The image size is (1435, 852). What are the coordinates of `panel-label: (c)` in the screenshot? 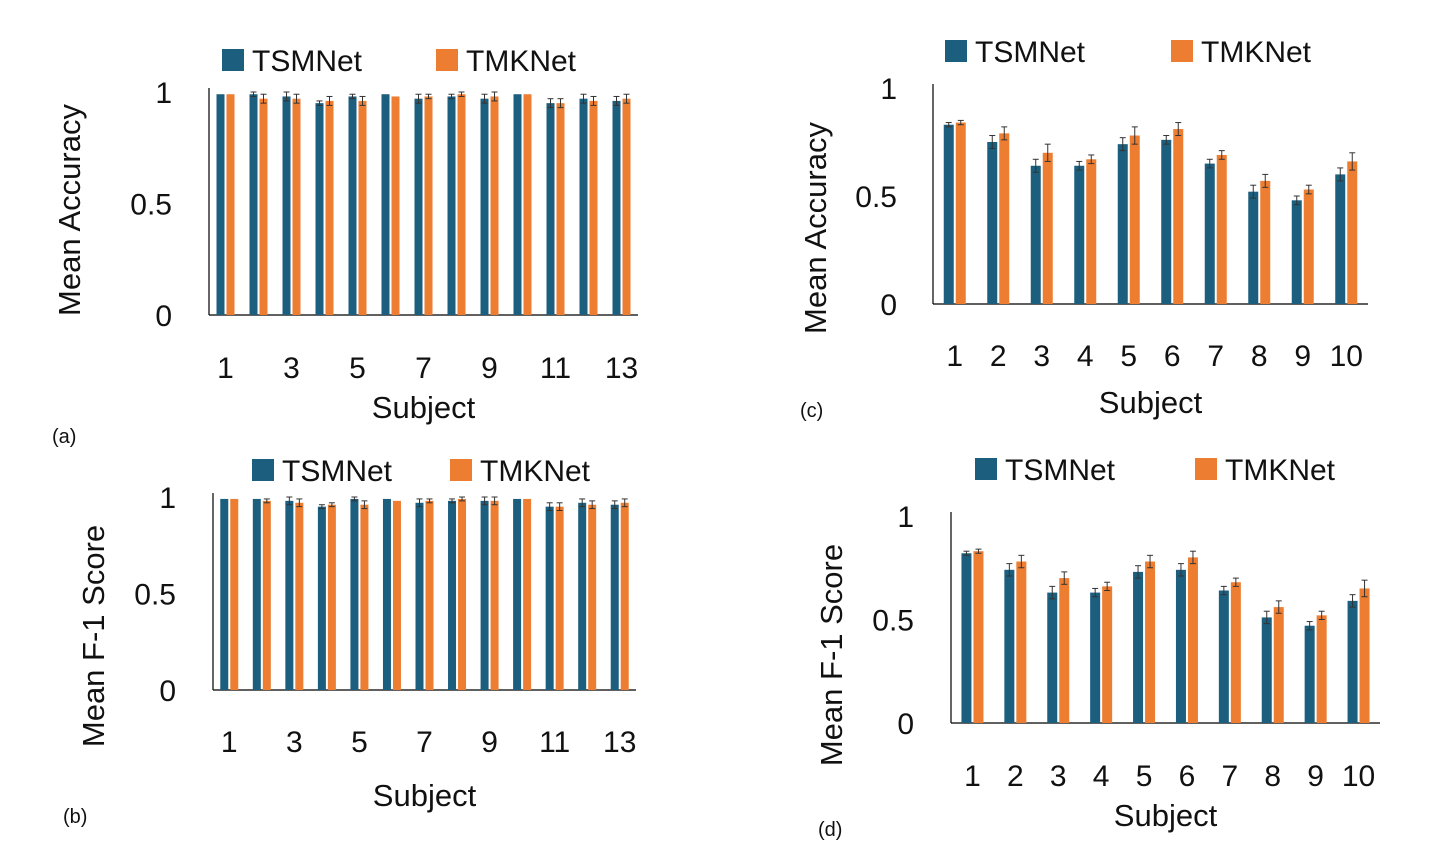 It's located at (811, 411).